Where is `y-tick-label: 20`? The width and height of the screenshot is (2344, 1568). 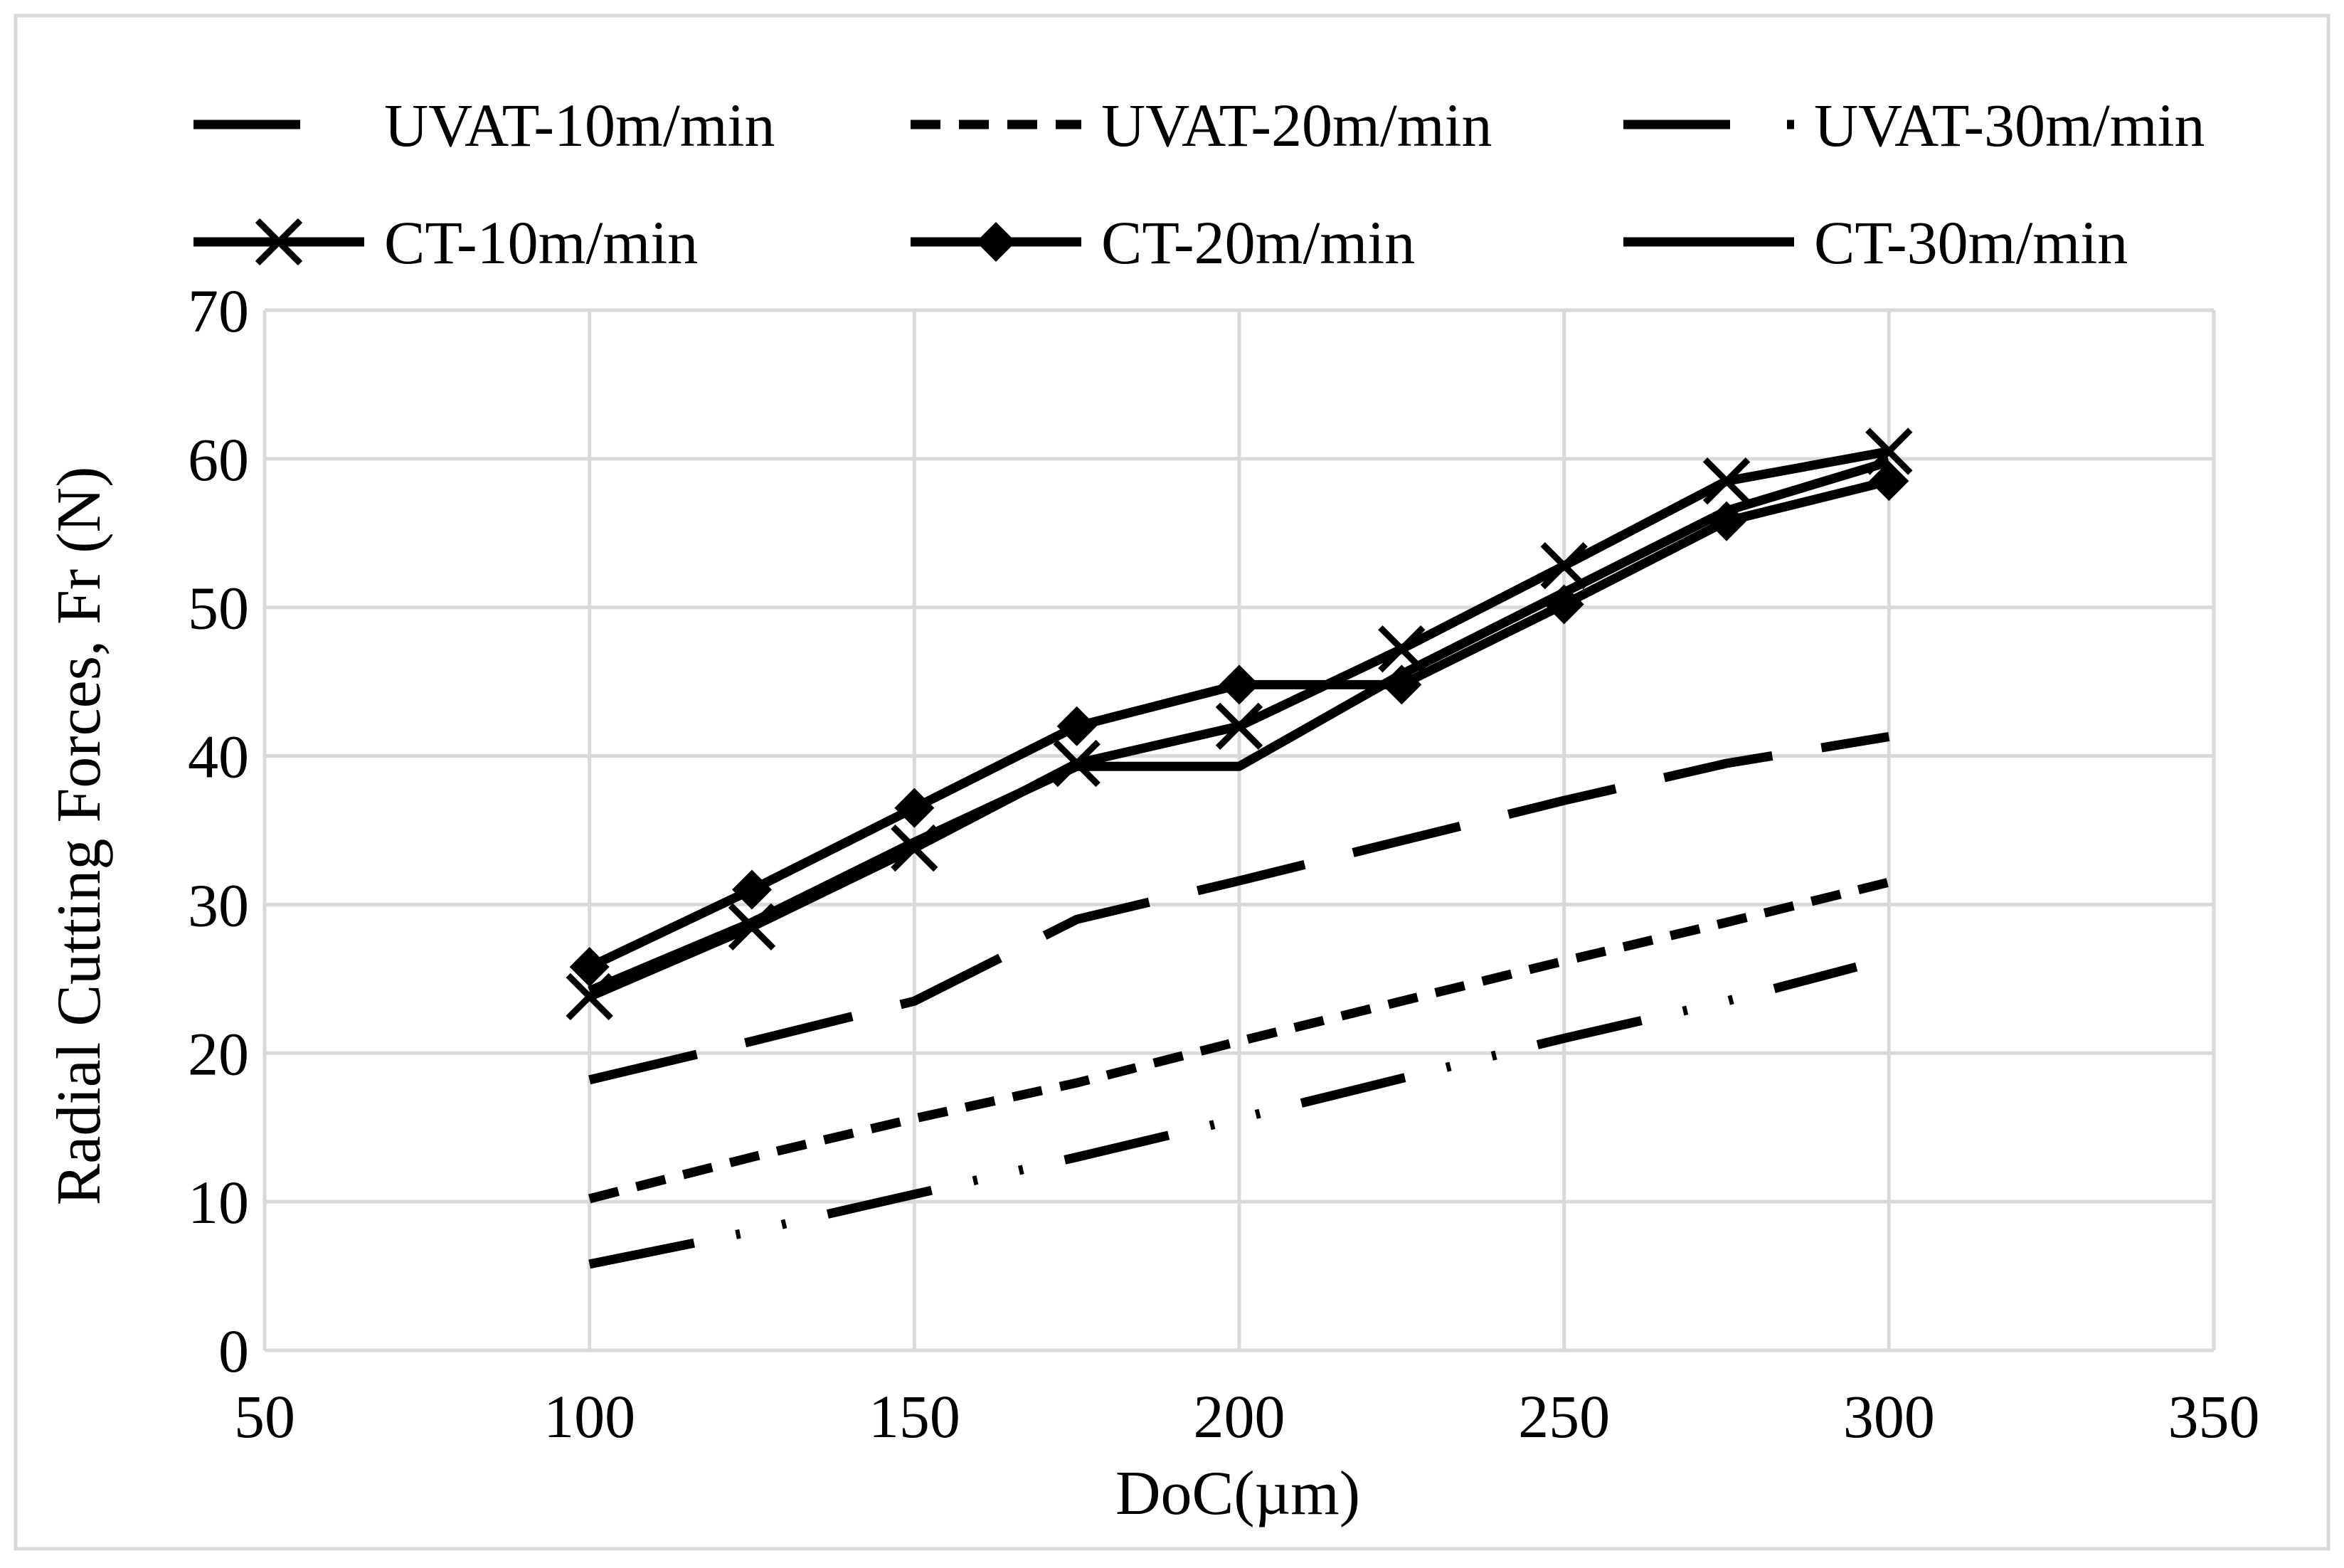
y-tick-label: 20 is located at coordinates (218, 1053).